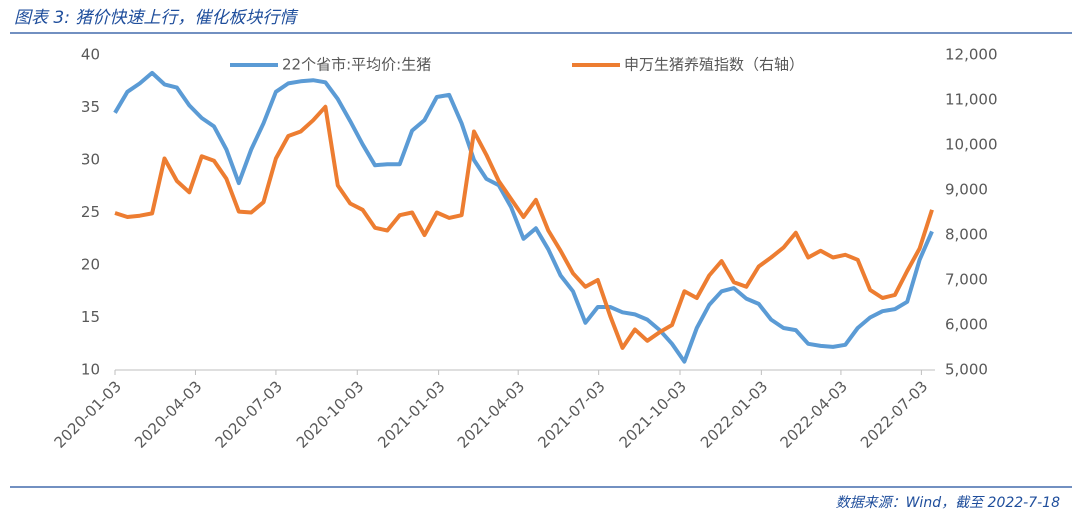  I want to click on x-tick-label: 2021-04-03, so click(491, 414).